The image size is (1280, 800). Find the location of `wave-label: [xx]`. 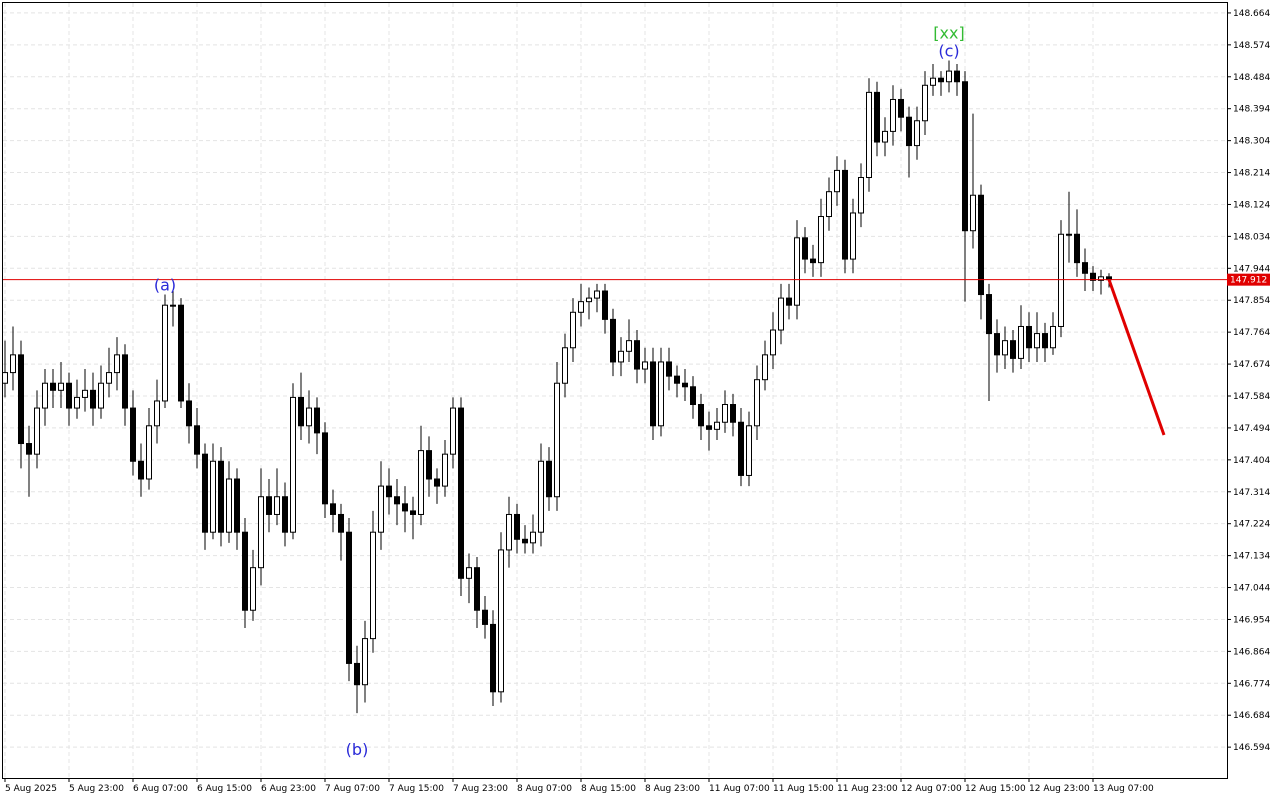

wave-label: [xx] is located at coordinates (948, 32).